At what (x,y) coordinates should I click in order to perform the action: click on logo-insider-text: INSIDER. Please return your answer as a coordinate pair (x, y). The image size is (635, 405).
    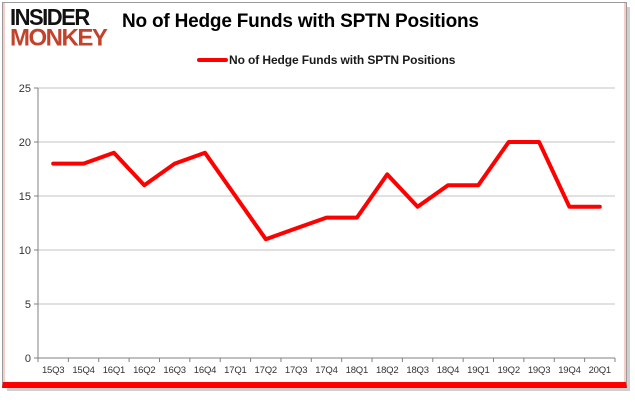
    Looking at the image, I should click on (50, 17).